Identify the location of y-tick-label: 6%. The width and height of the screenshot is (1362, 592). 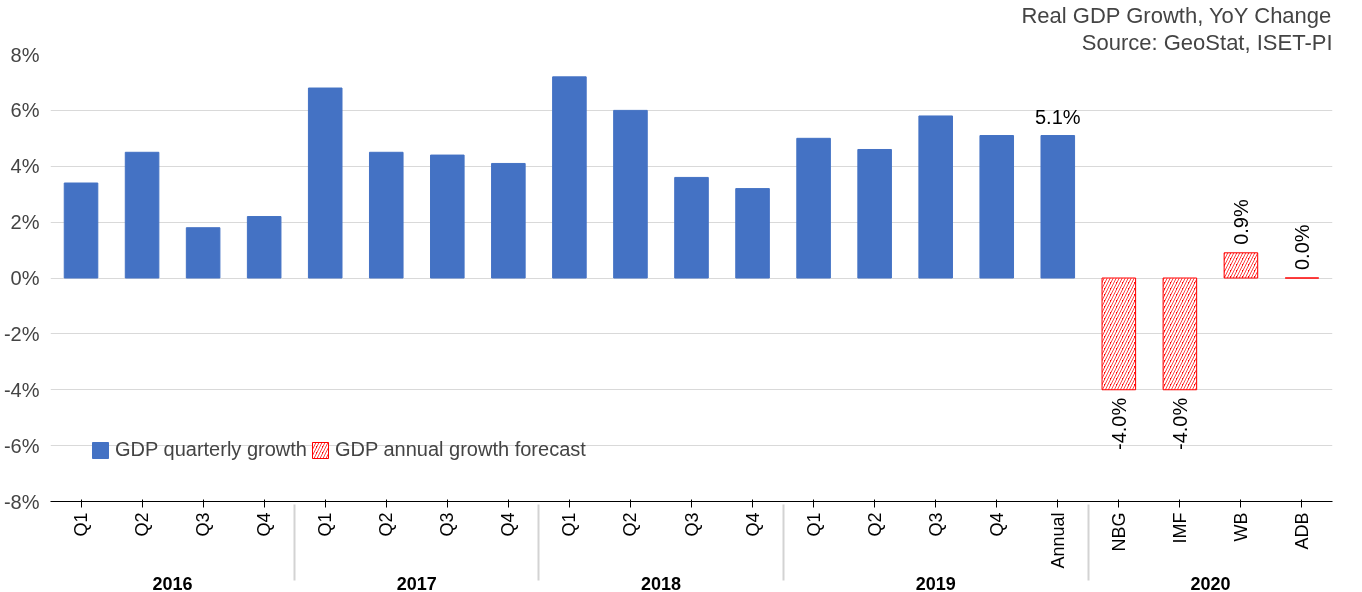
(25, 110).